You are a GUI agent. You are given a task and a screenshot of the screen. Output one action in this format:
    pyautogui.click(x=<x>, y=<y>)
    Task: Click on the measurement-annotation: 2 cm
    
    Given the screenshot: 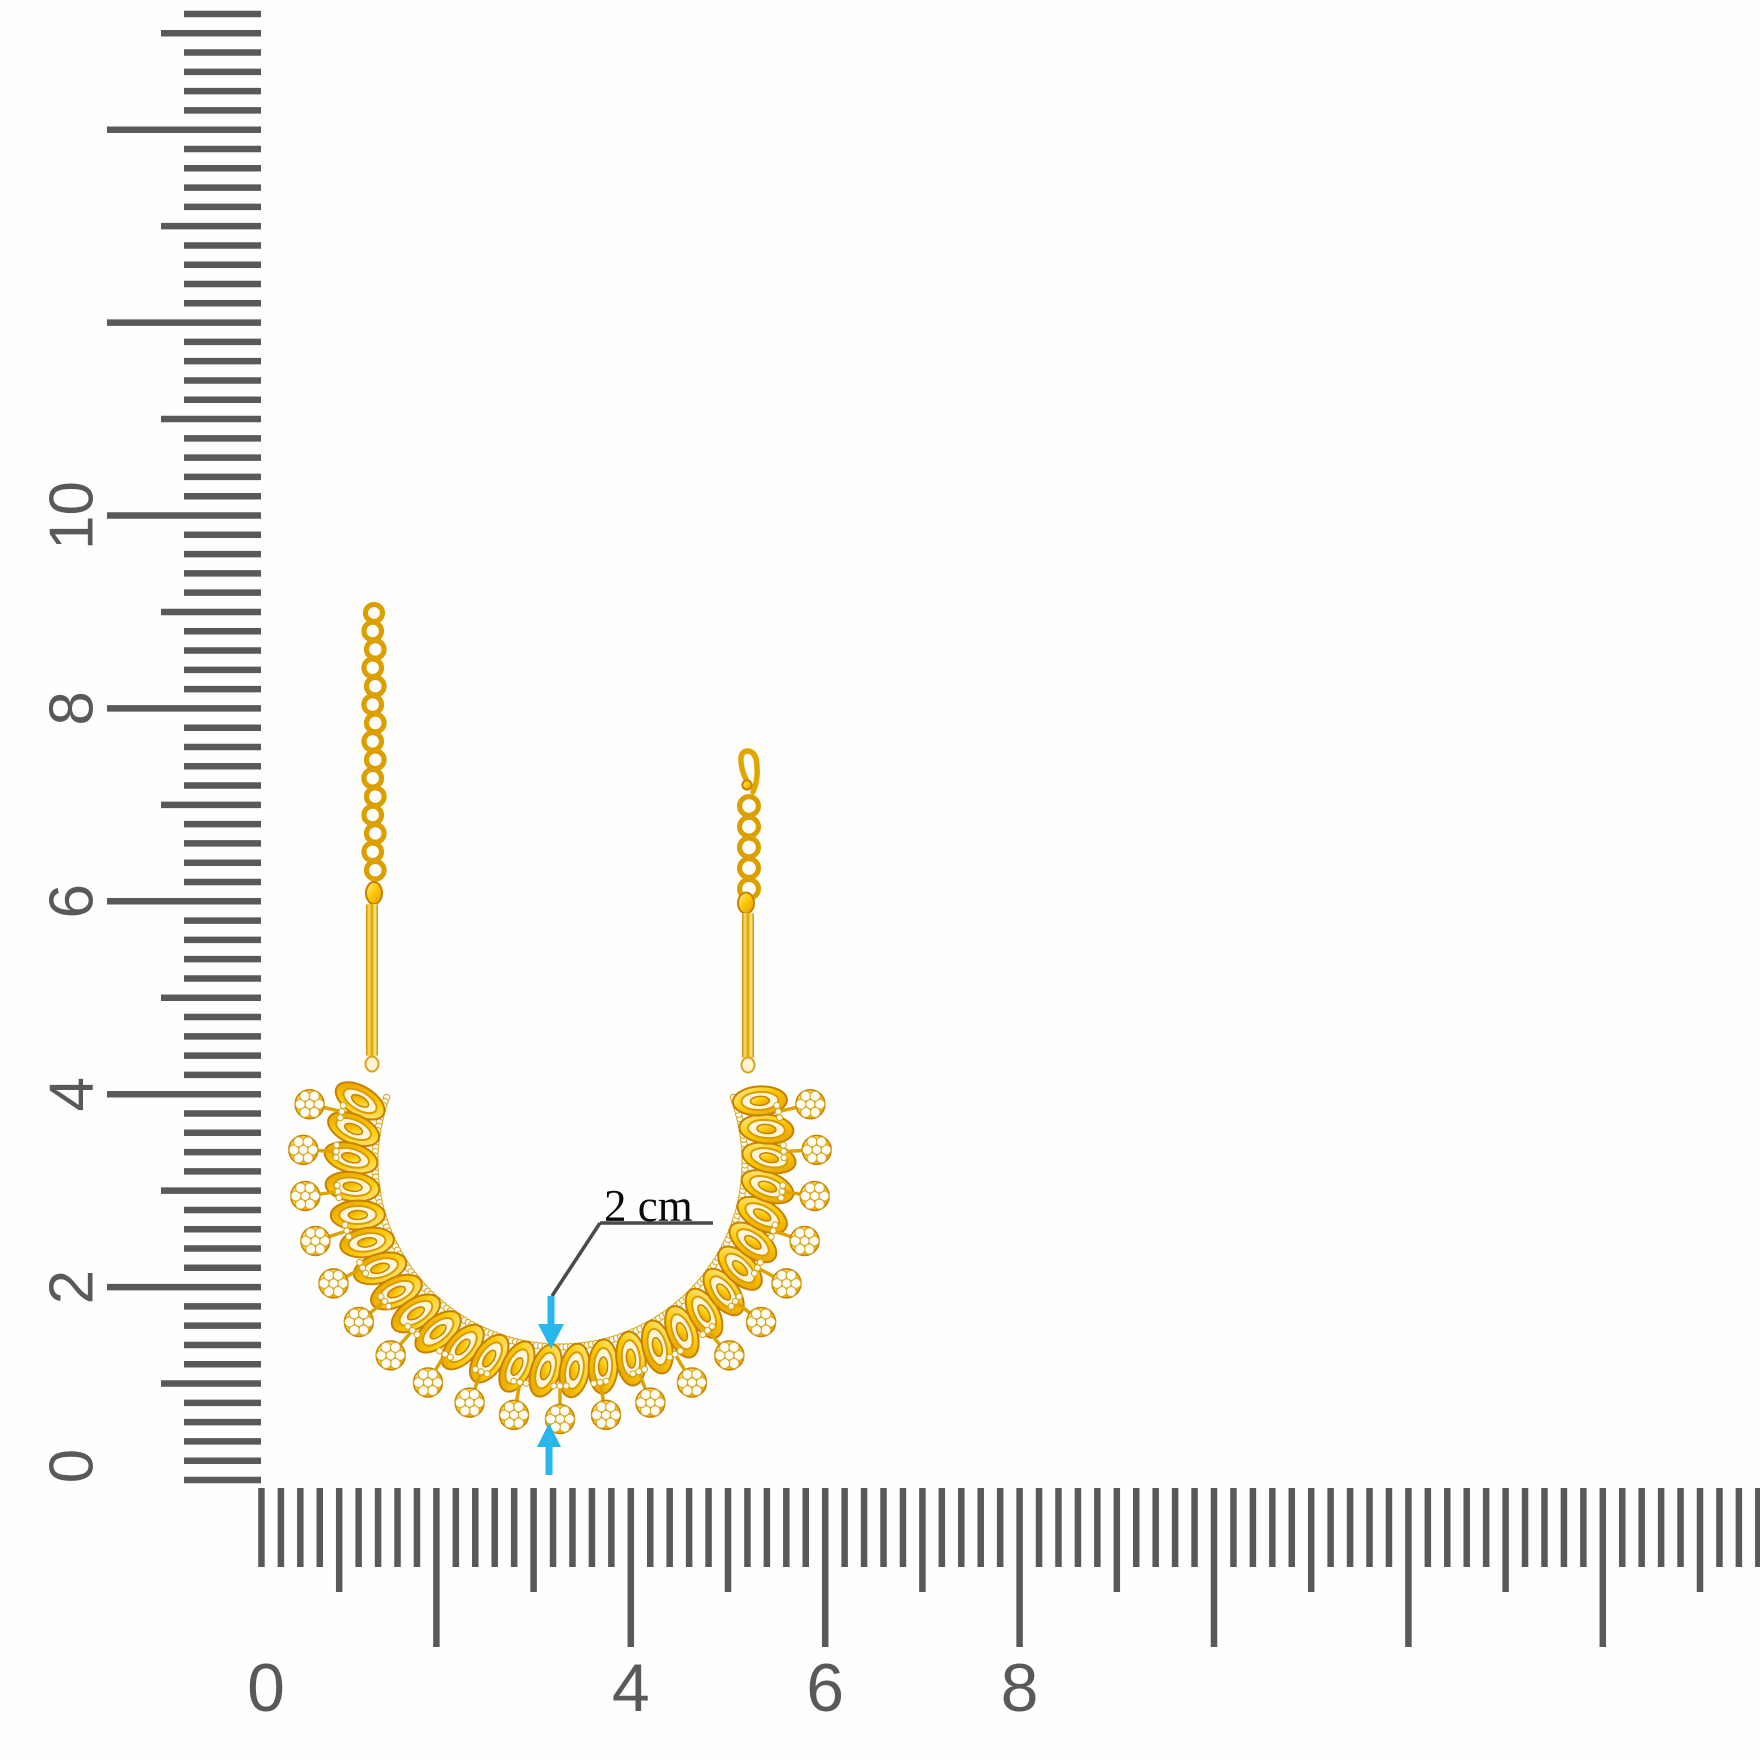 What is the action you would take?
    pyautogui.click(x=625, y=1328)
    